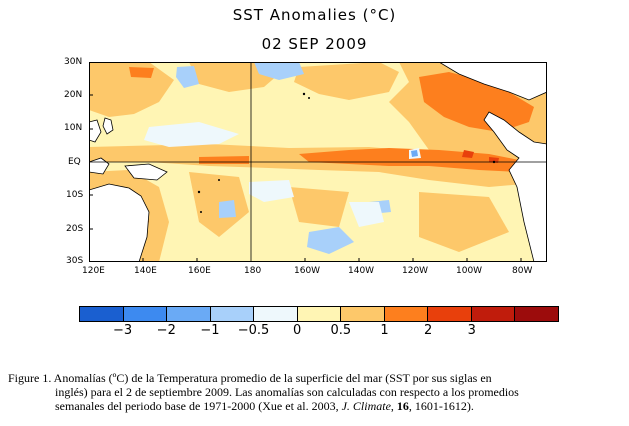 The width and height of the screenshot is (629, 426). What do you see at coordinates (332, 260) in the screenshot?
I see `lon-ticks` at bounding box center [332, 260].